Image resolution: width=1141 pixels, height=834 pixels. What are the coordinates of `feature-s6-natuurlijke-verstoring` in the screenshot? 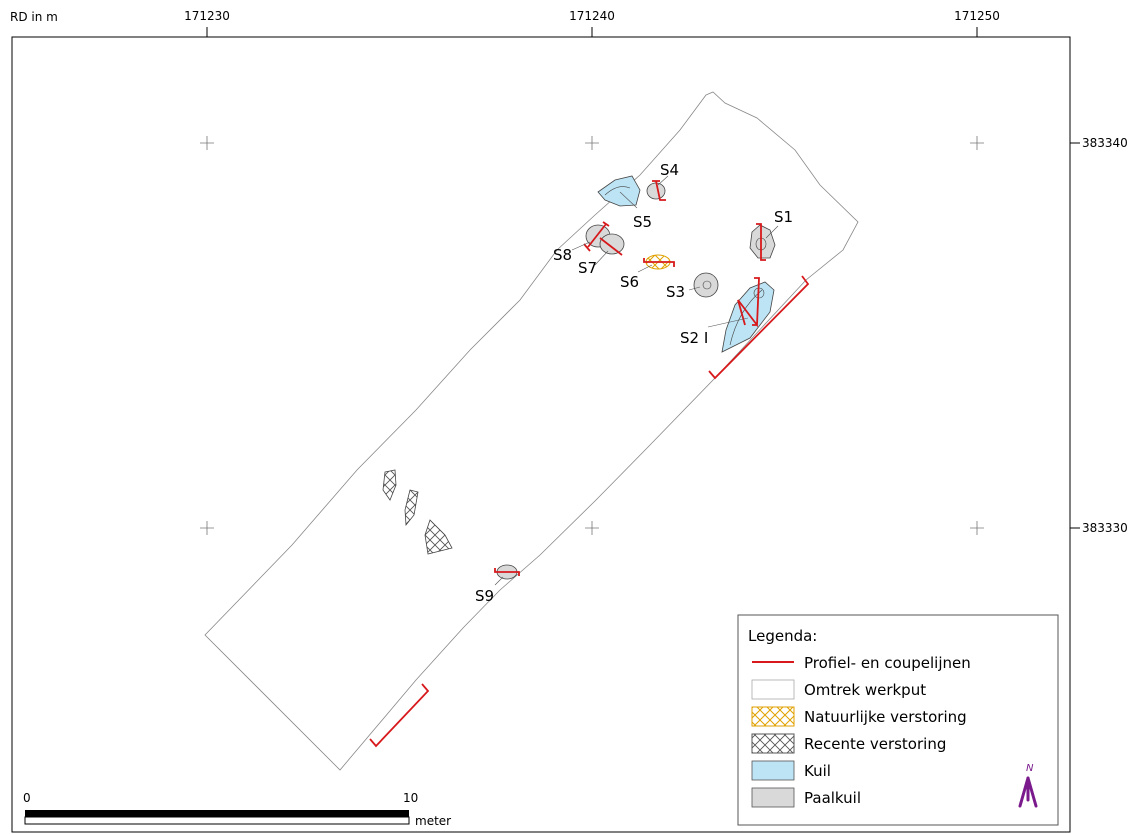 It's located at (659, 262).